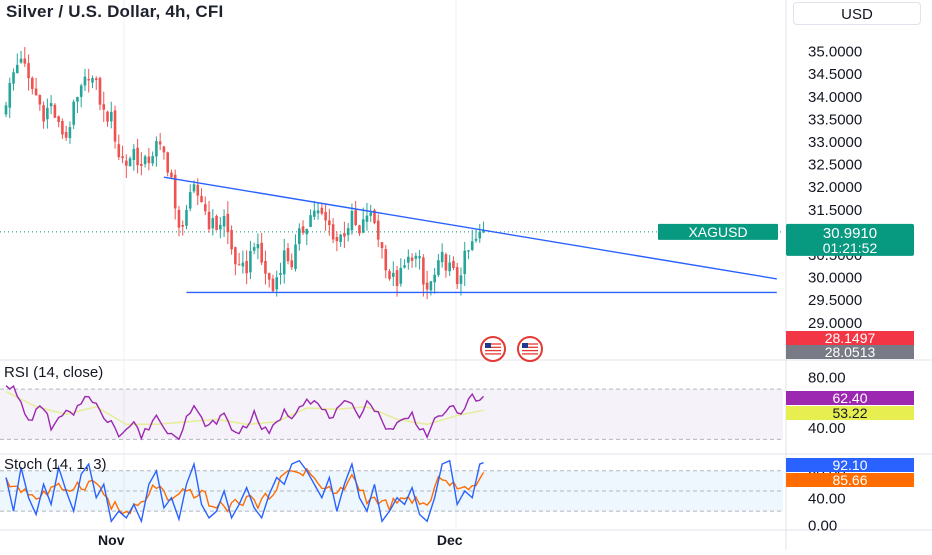 Image resolution: width=932 pixels, height=555 pixels. I want to click on price-tick-label: 30.0000, so click(835, 278).